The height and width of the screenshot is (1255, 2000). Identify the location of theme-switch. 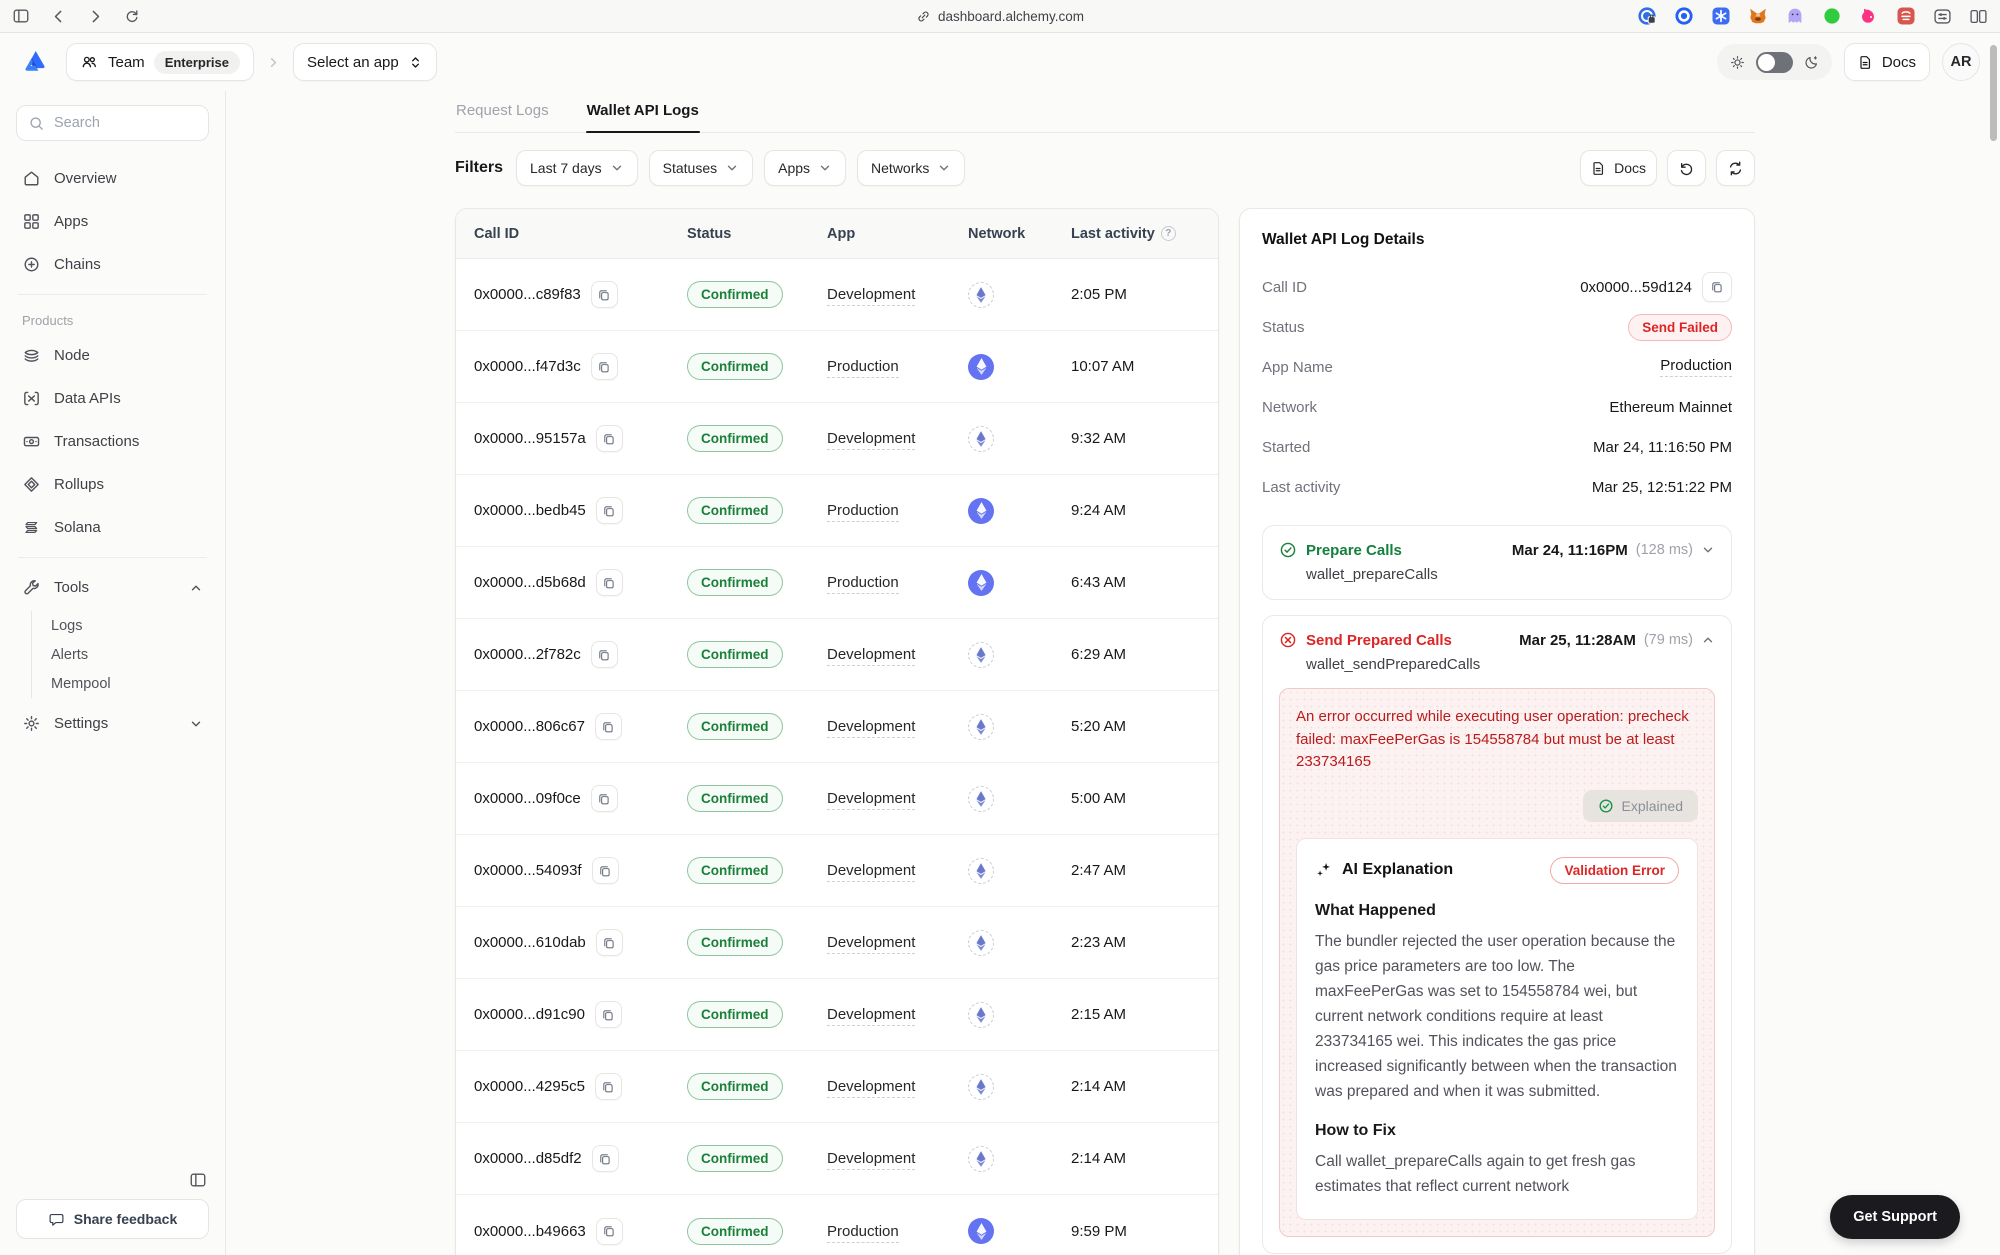
(1774, 62).